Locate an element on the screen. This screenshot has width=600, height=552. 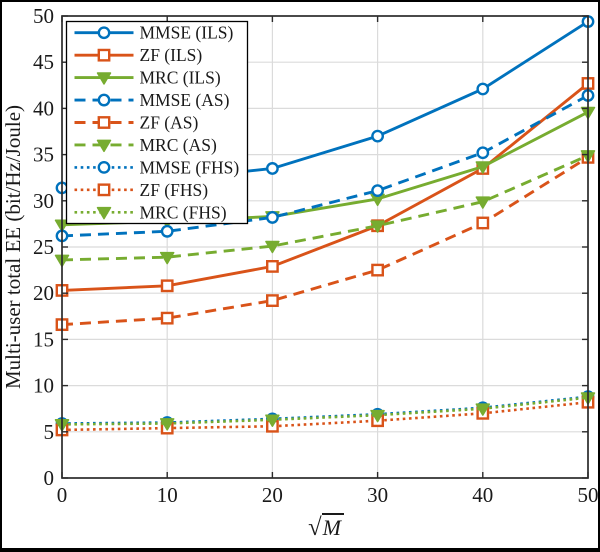
y-tick-label-0: 0 is located at coordinates (49, 478).